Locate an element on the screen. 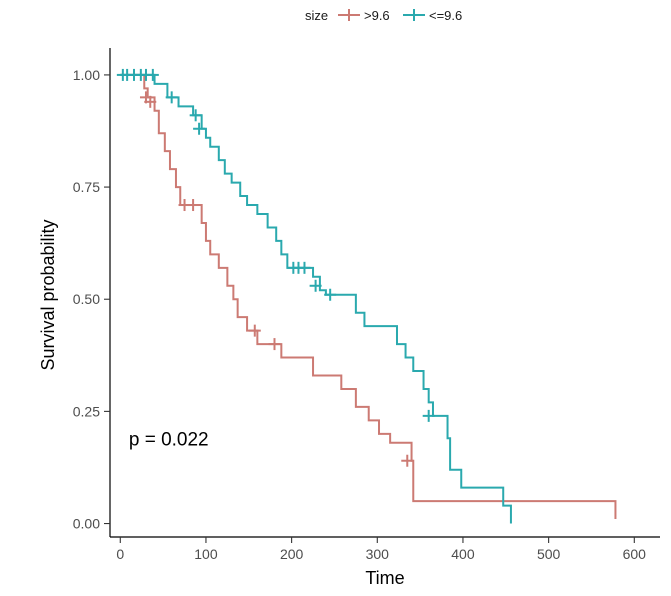  y-tick-label: 1.00 is located at coordinates (86, 75).